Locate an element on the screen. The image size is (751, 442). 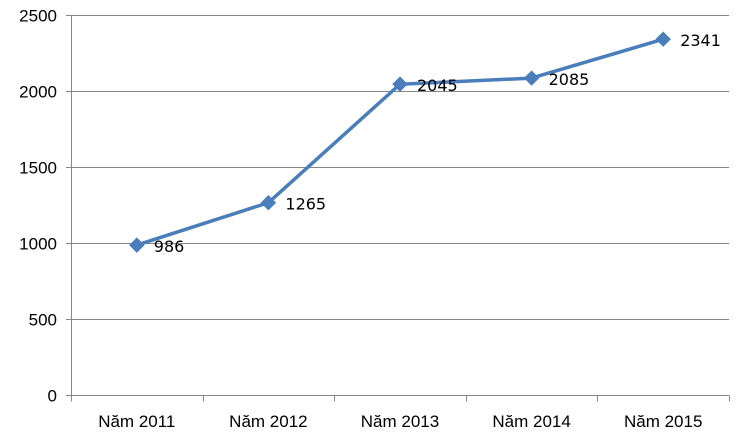
x-tick-label-5: Năm 2015 is located at coordinates (663, 421).